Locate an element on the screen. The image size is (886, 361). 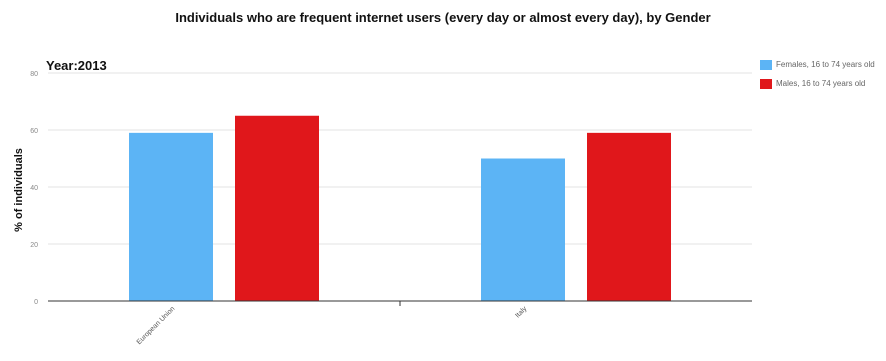
chart-subtitle-year: Year:2013 is located at coordinates (76, 65).